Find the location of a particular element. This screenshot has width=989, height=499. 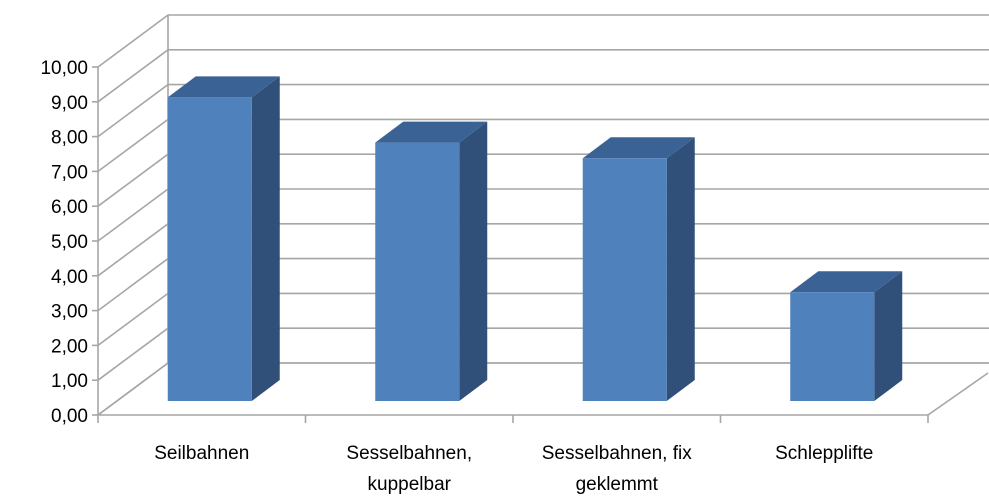

y-tick-label: 6,00 is located at coordinates (69, 207).